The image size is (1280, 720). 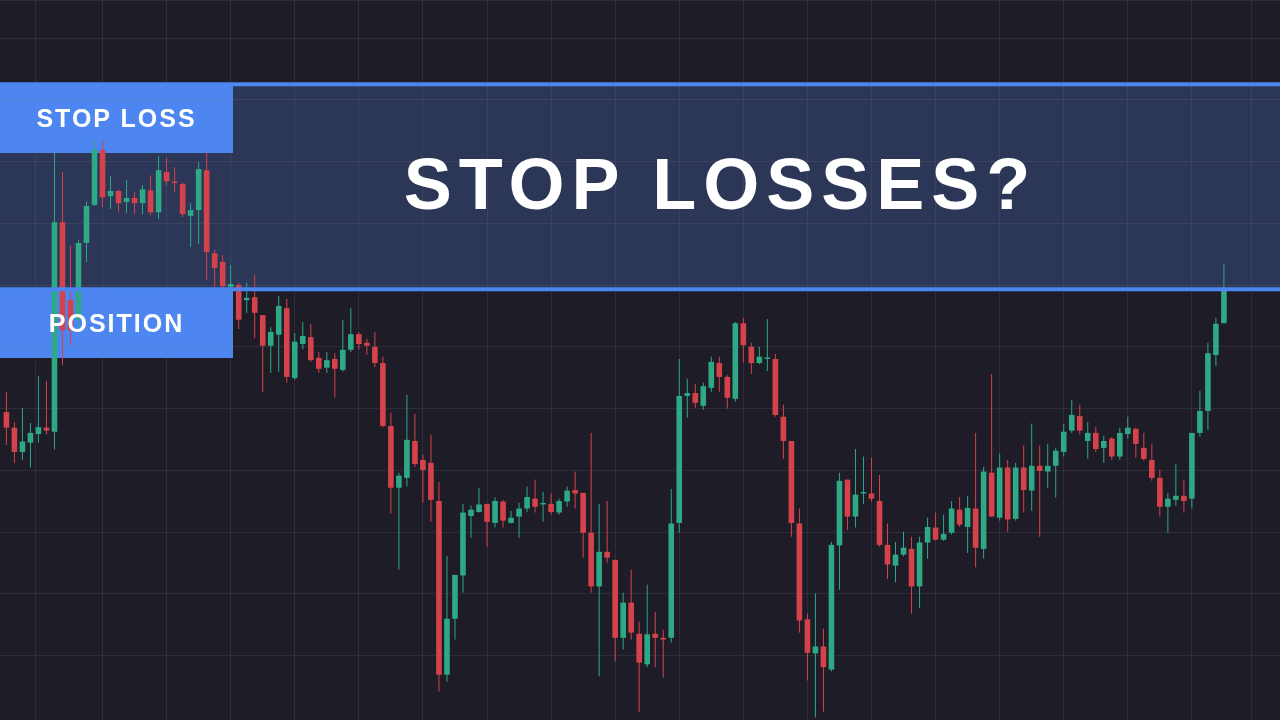 I want to click on ref-line-label: STOP LOSS, so click(x=116, y=119).